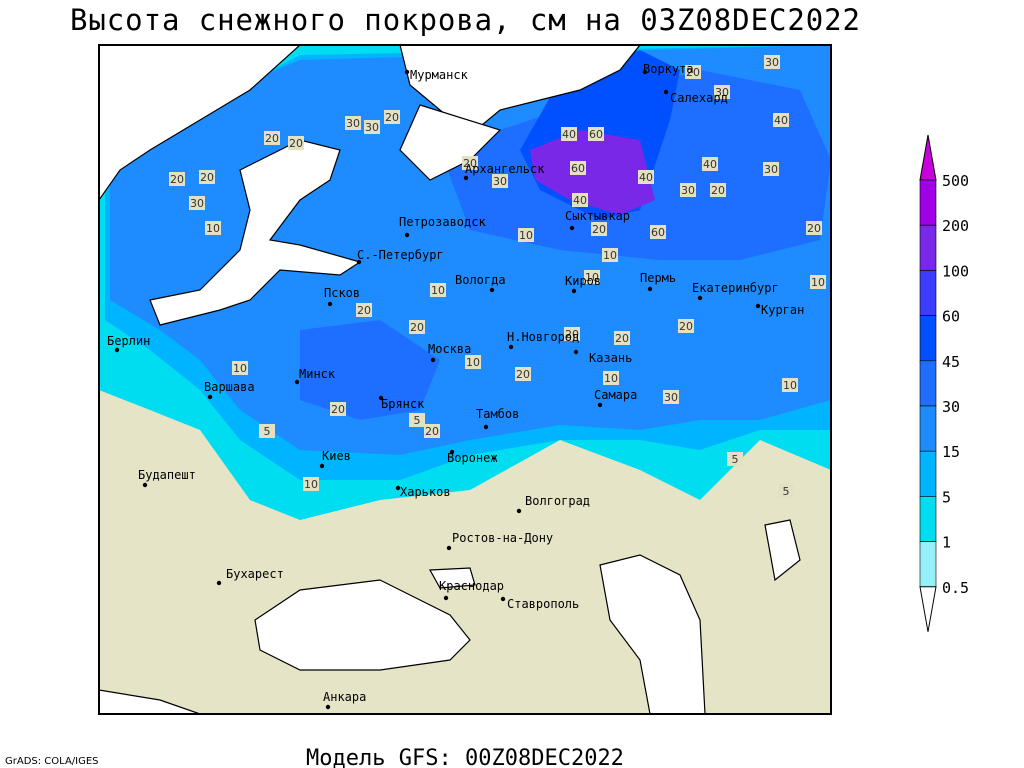 The width and height of the screenshot is (1024, 768). What do you see at coordinates (610, 358) in the screenshot?
I see `city-label: Казань` at bounding box center [610, 358].